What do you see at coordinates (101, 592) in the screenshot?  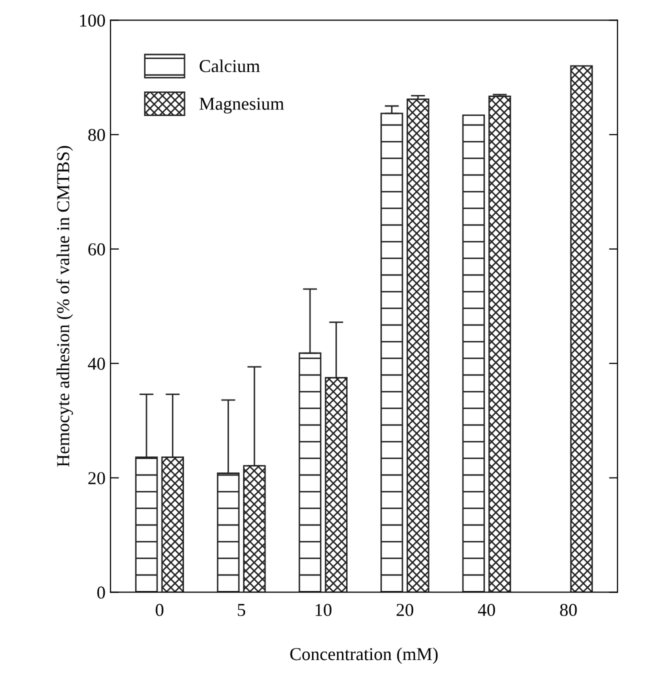 I see `y-tick-label: 0` at bounding box center [101, 592].